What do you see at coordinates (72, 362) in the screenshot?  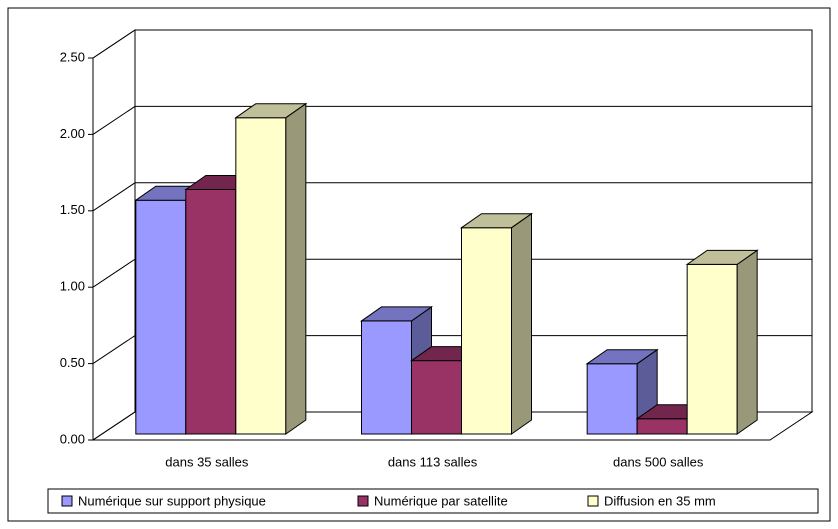 I see `y-tick-label: 0.50` at bounding box center [72, 362].